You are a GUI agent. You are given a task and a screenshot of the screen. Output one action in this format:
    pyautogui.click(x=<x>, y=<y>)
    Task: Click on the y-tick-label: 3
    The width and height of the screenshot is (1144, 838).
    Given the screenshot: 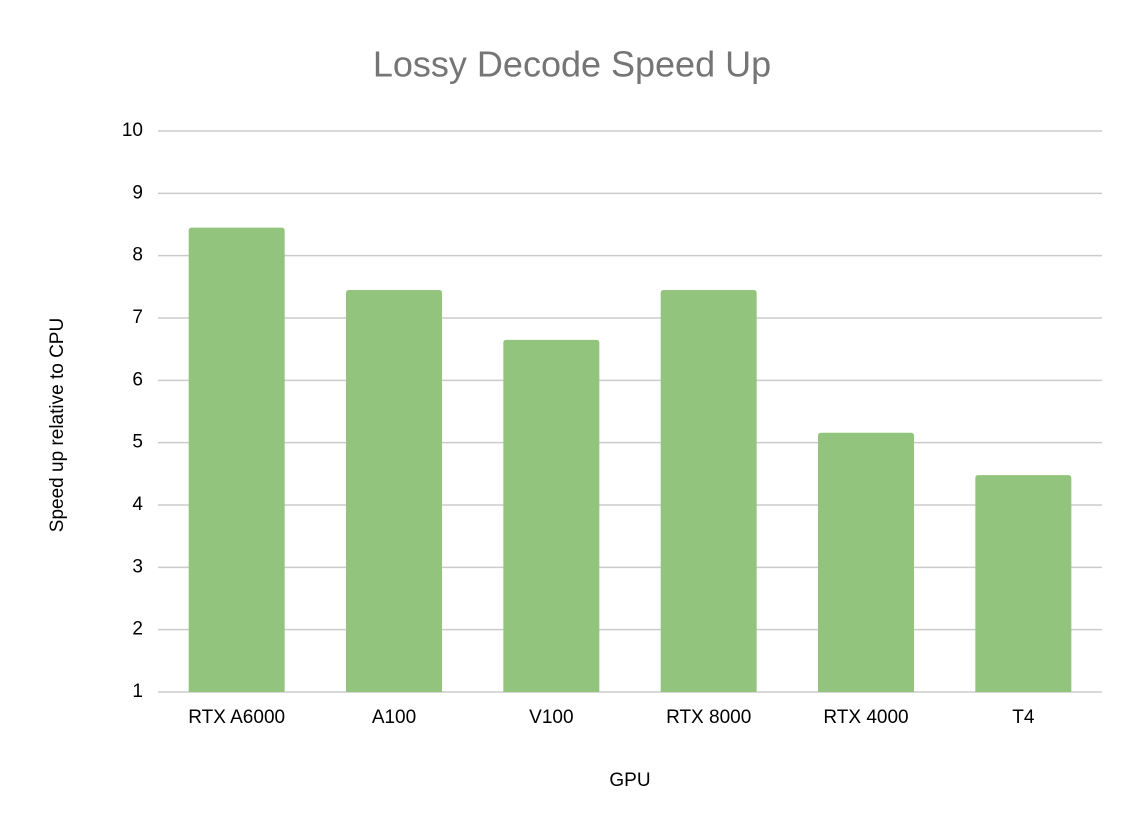 What is the action you would take?
    pyautogui.click(x=137, y=566)
    